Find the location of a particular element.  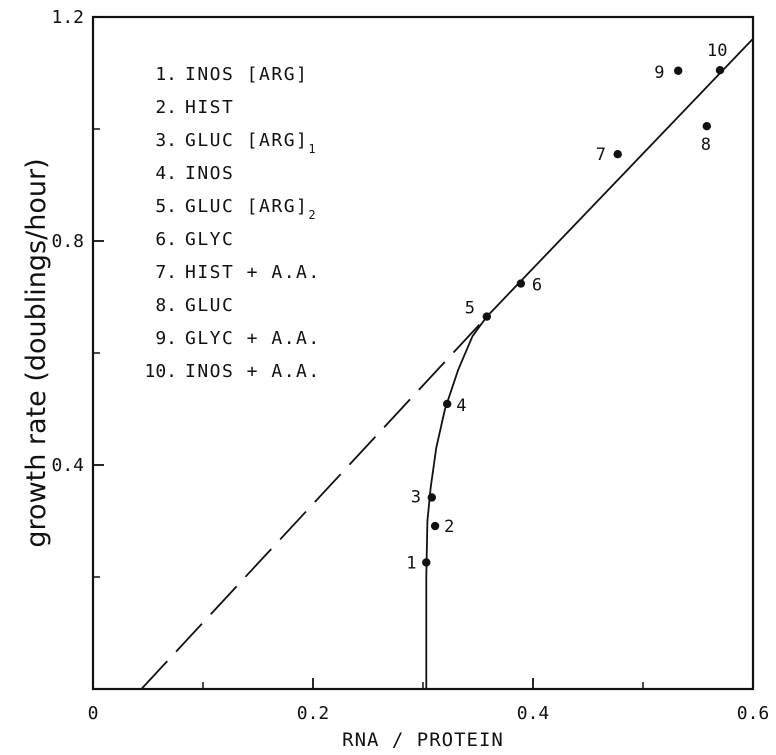

legend-number: 1. is located at coordinates (166, 74).